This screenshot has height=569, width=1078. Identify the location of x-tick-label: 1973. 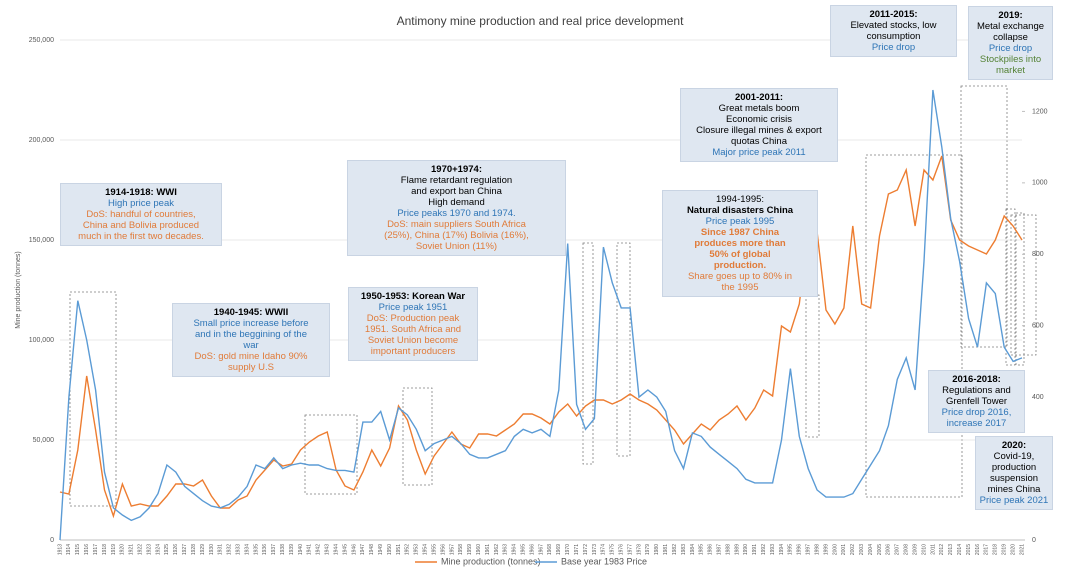
(595, 549).